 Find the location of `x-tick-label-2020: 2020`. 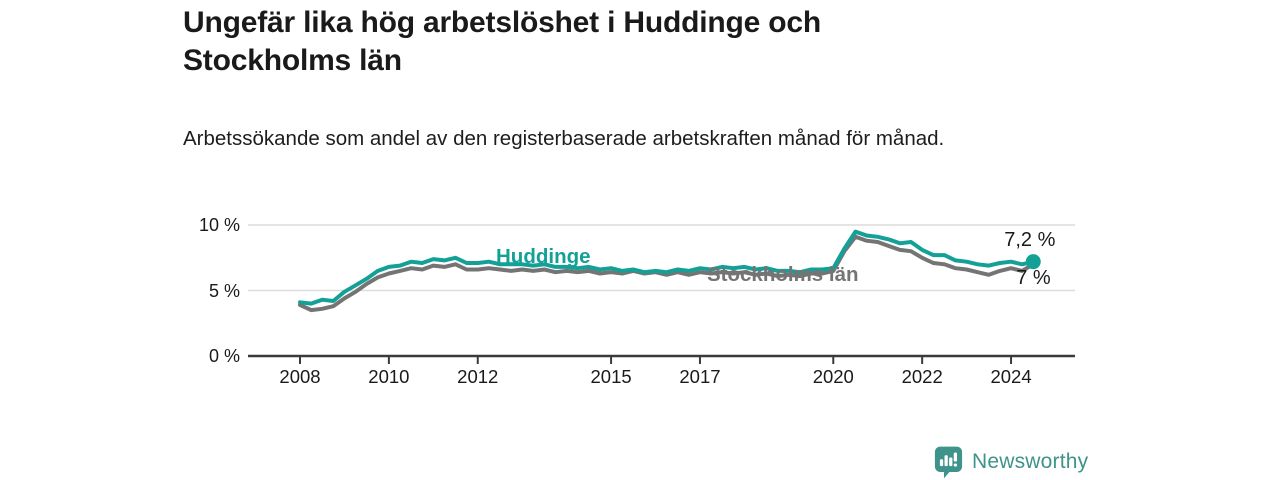

x-tick-label-2020: 2020 is located at coordinates (833, 376).